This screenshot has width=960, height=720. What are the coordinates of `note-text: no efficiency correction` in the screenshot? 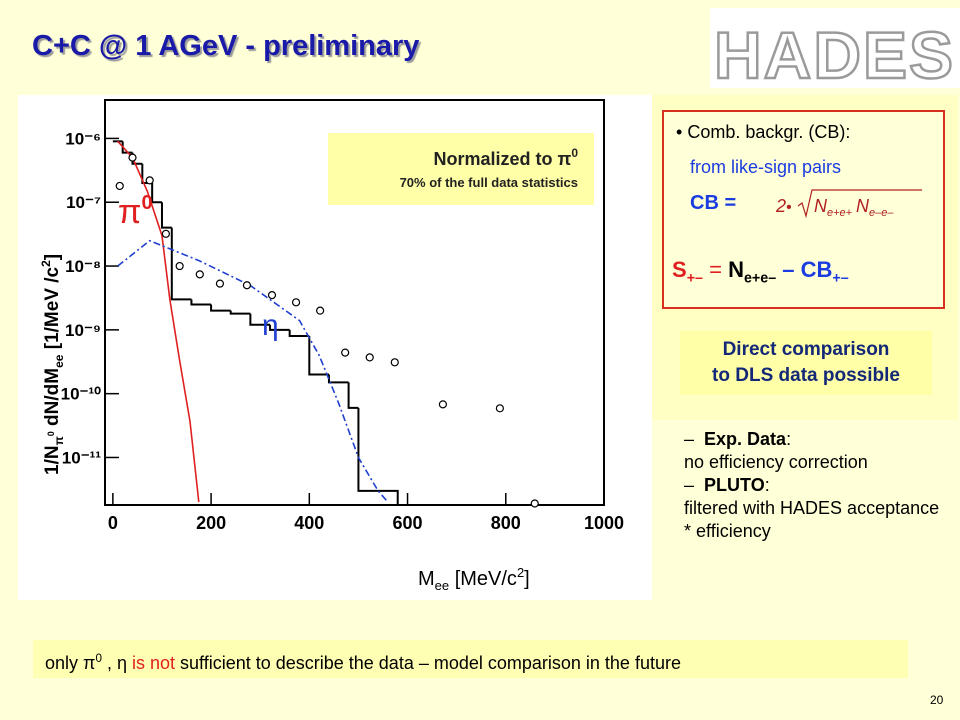 It's located at (776, 462).